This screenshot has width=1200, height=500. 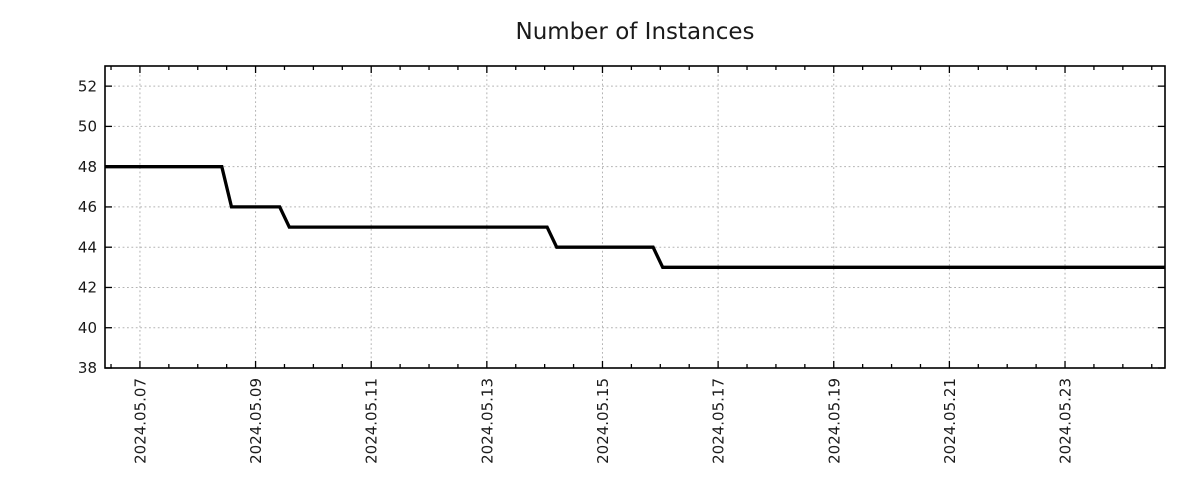 What do you see at coordinates (950, 421) in the screenshot?
I see `x-tick-label: 2024.05.21` at bounding box center [950, 421].